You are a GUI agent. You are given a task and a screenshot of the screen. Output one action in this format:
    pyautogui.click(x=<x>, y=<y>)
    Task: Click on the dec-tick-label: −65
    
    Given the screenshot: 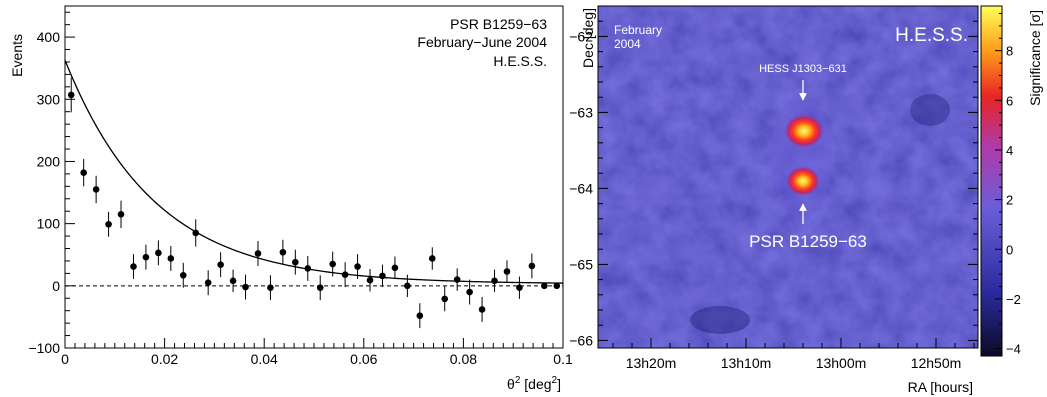 What is the action you would take?
    pyautogui.click(x=581, y=264)
    